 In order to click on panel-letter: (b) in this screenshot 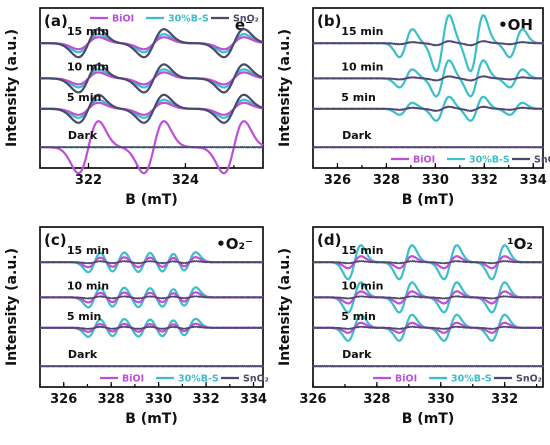, I will do `click(329, 21)`.